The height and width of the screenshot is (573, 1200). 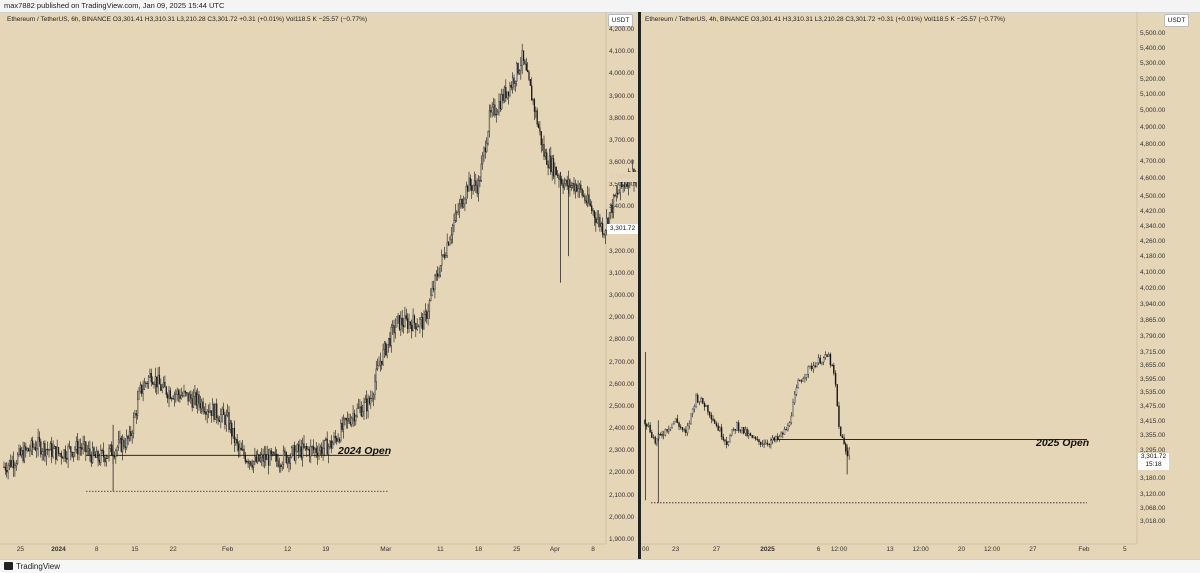 What do you see at coordinates (1176, 20) in the screenshot?
I see `right-currency-badge: USDT` at bounding box center [1176, 20].